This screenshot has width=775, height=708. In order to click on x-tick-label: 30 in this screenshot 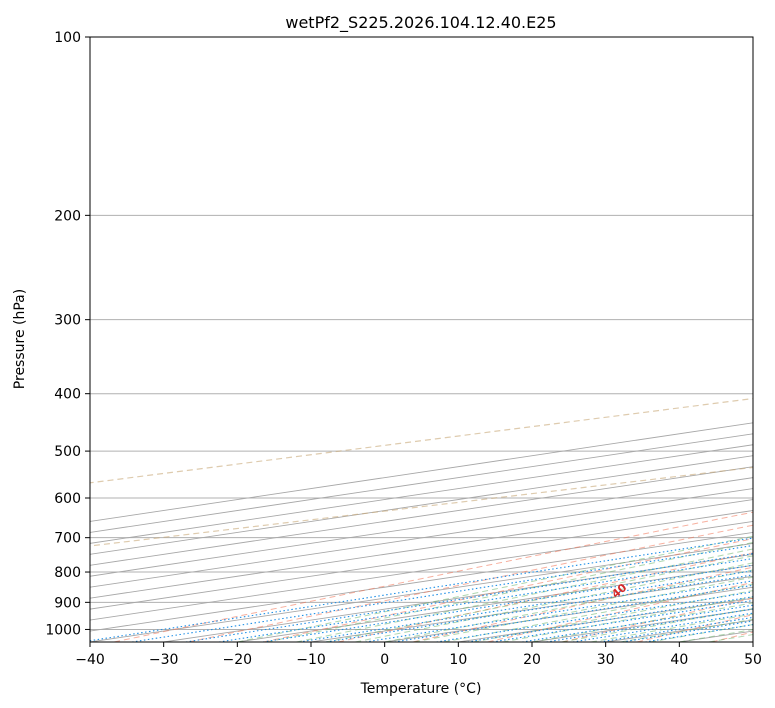, I will do `click(606, 660)`.